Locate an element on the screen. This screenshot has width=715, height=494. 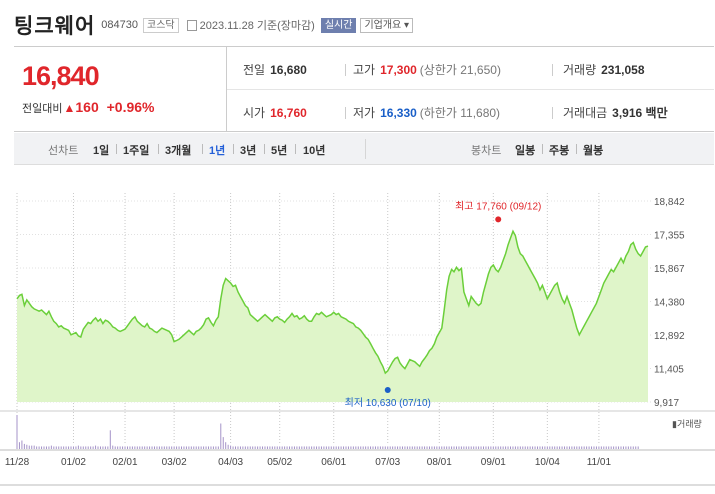
volume-bars is located at coordinates (327, 432).